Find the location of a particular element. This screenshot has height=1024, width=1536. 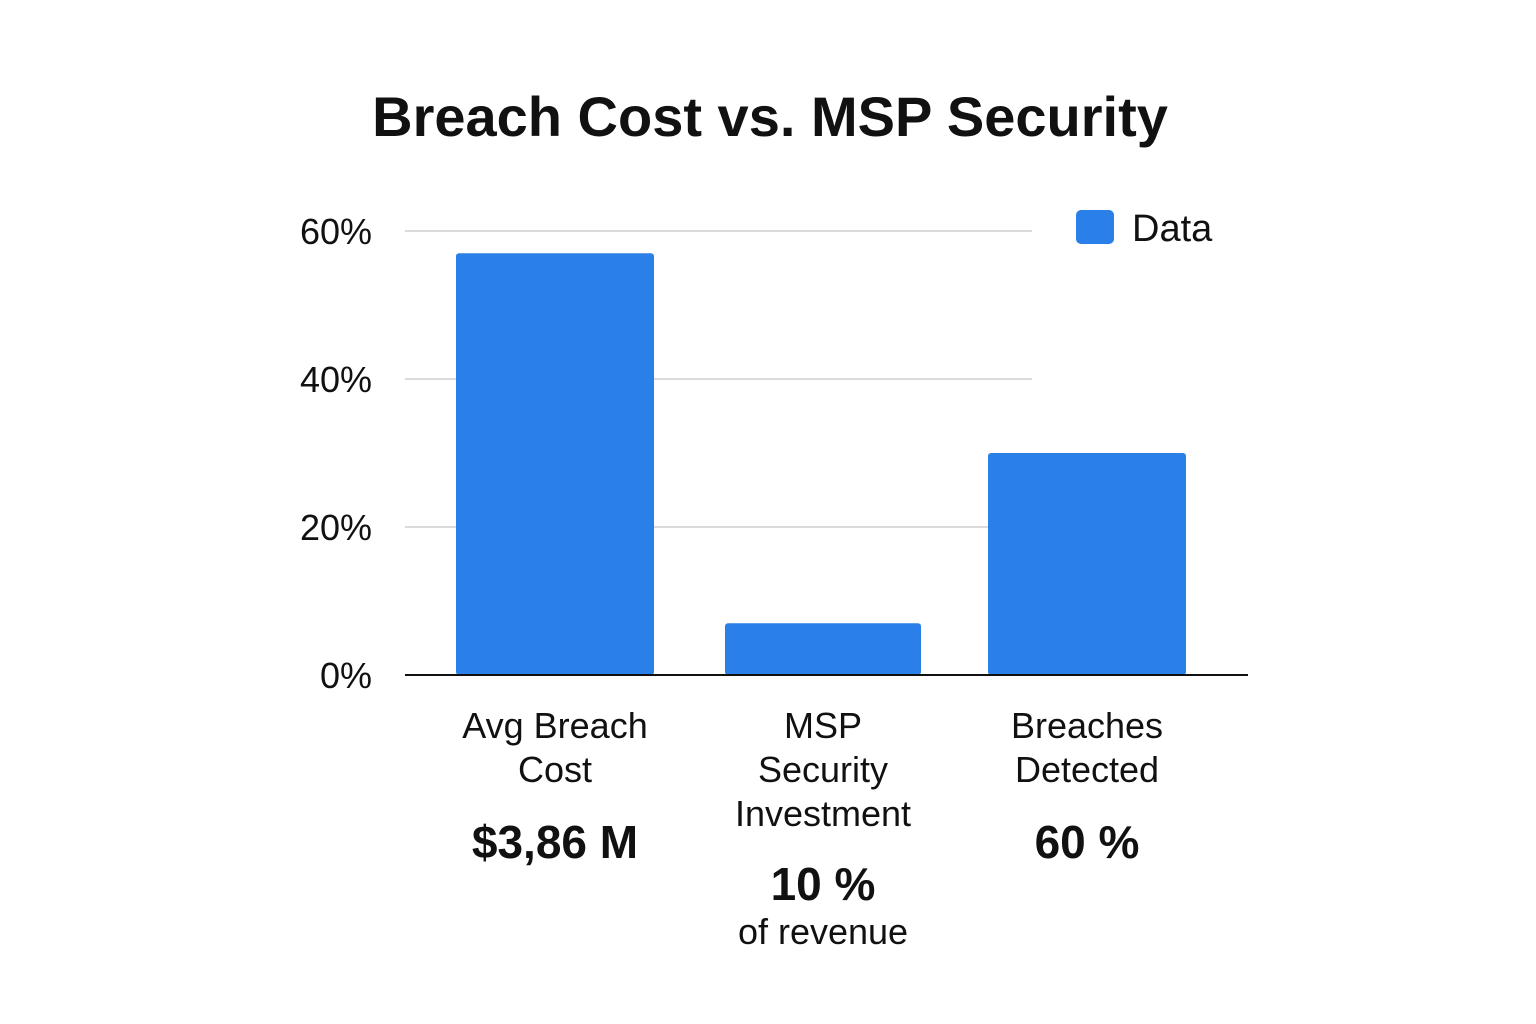

y-tick-label: 0% is located at coordinates (346, 675).